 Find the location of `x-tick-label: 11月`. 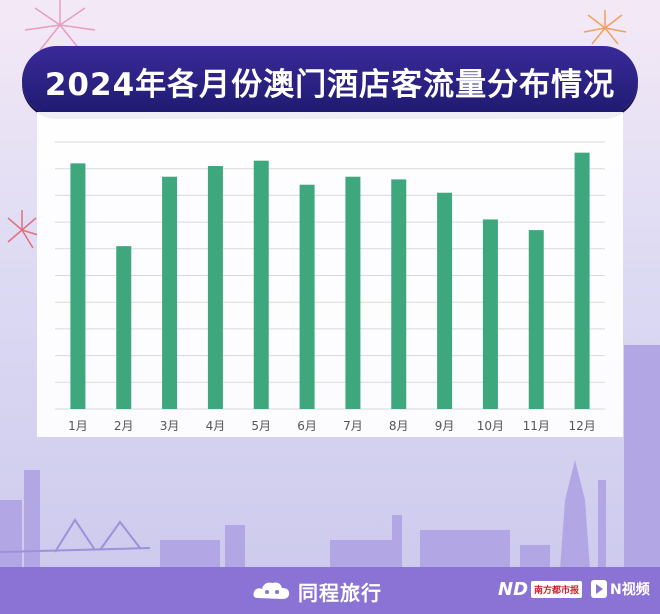

x-tick-label: 11月 is located at coordinates (536, 426).